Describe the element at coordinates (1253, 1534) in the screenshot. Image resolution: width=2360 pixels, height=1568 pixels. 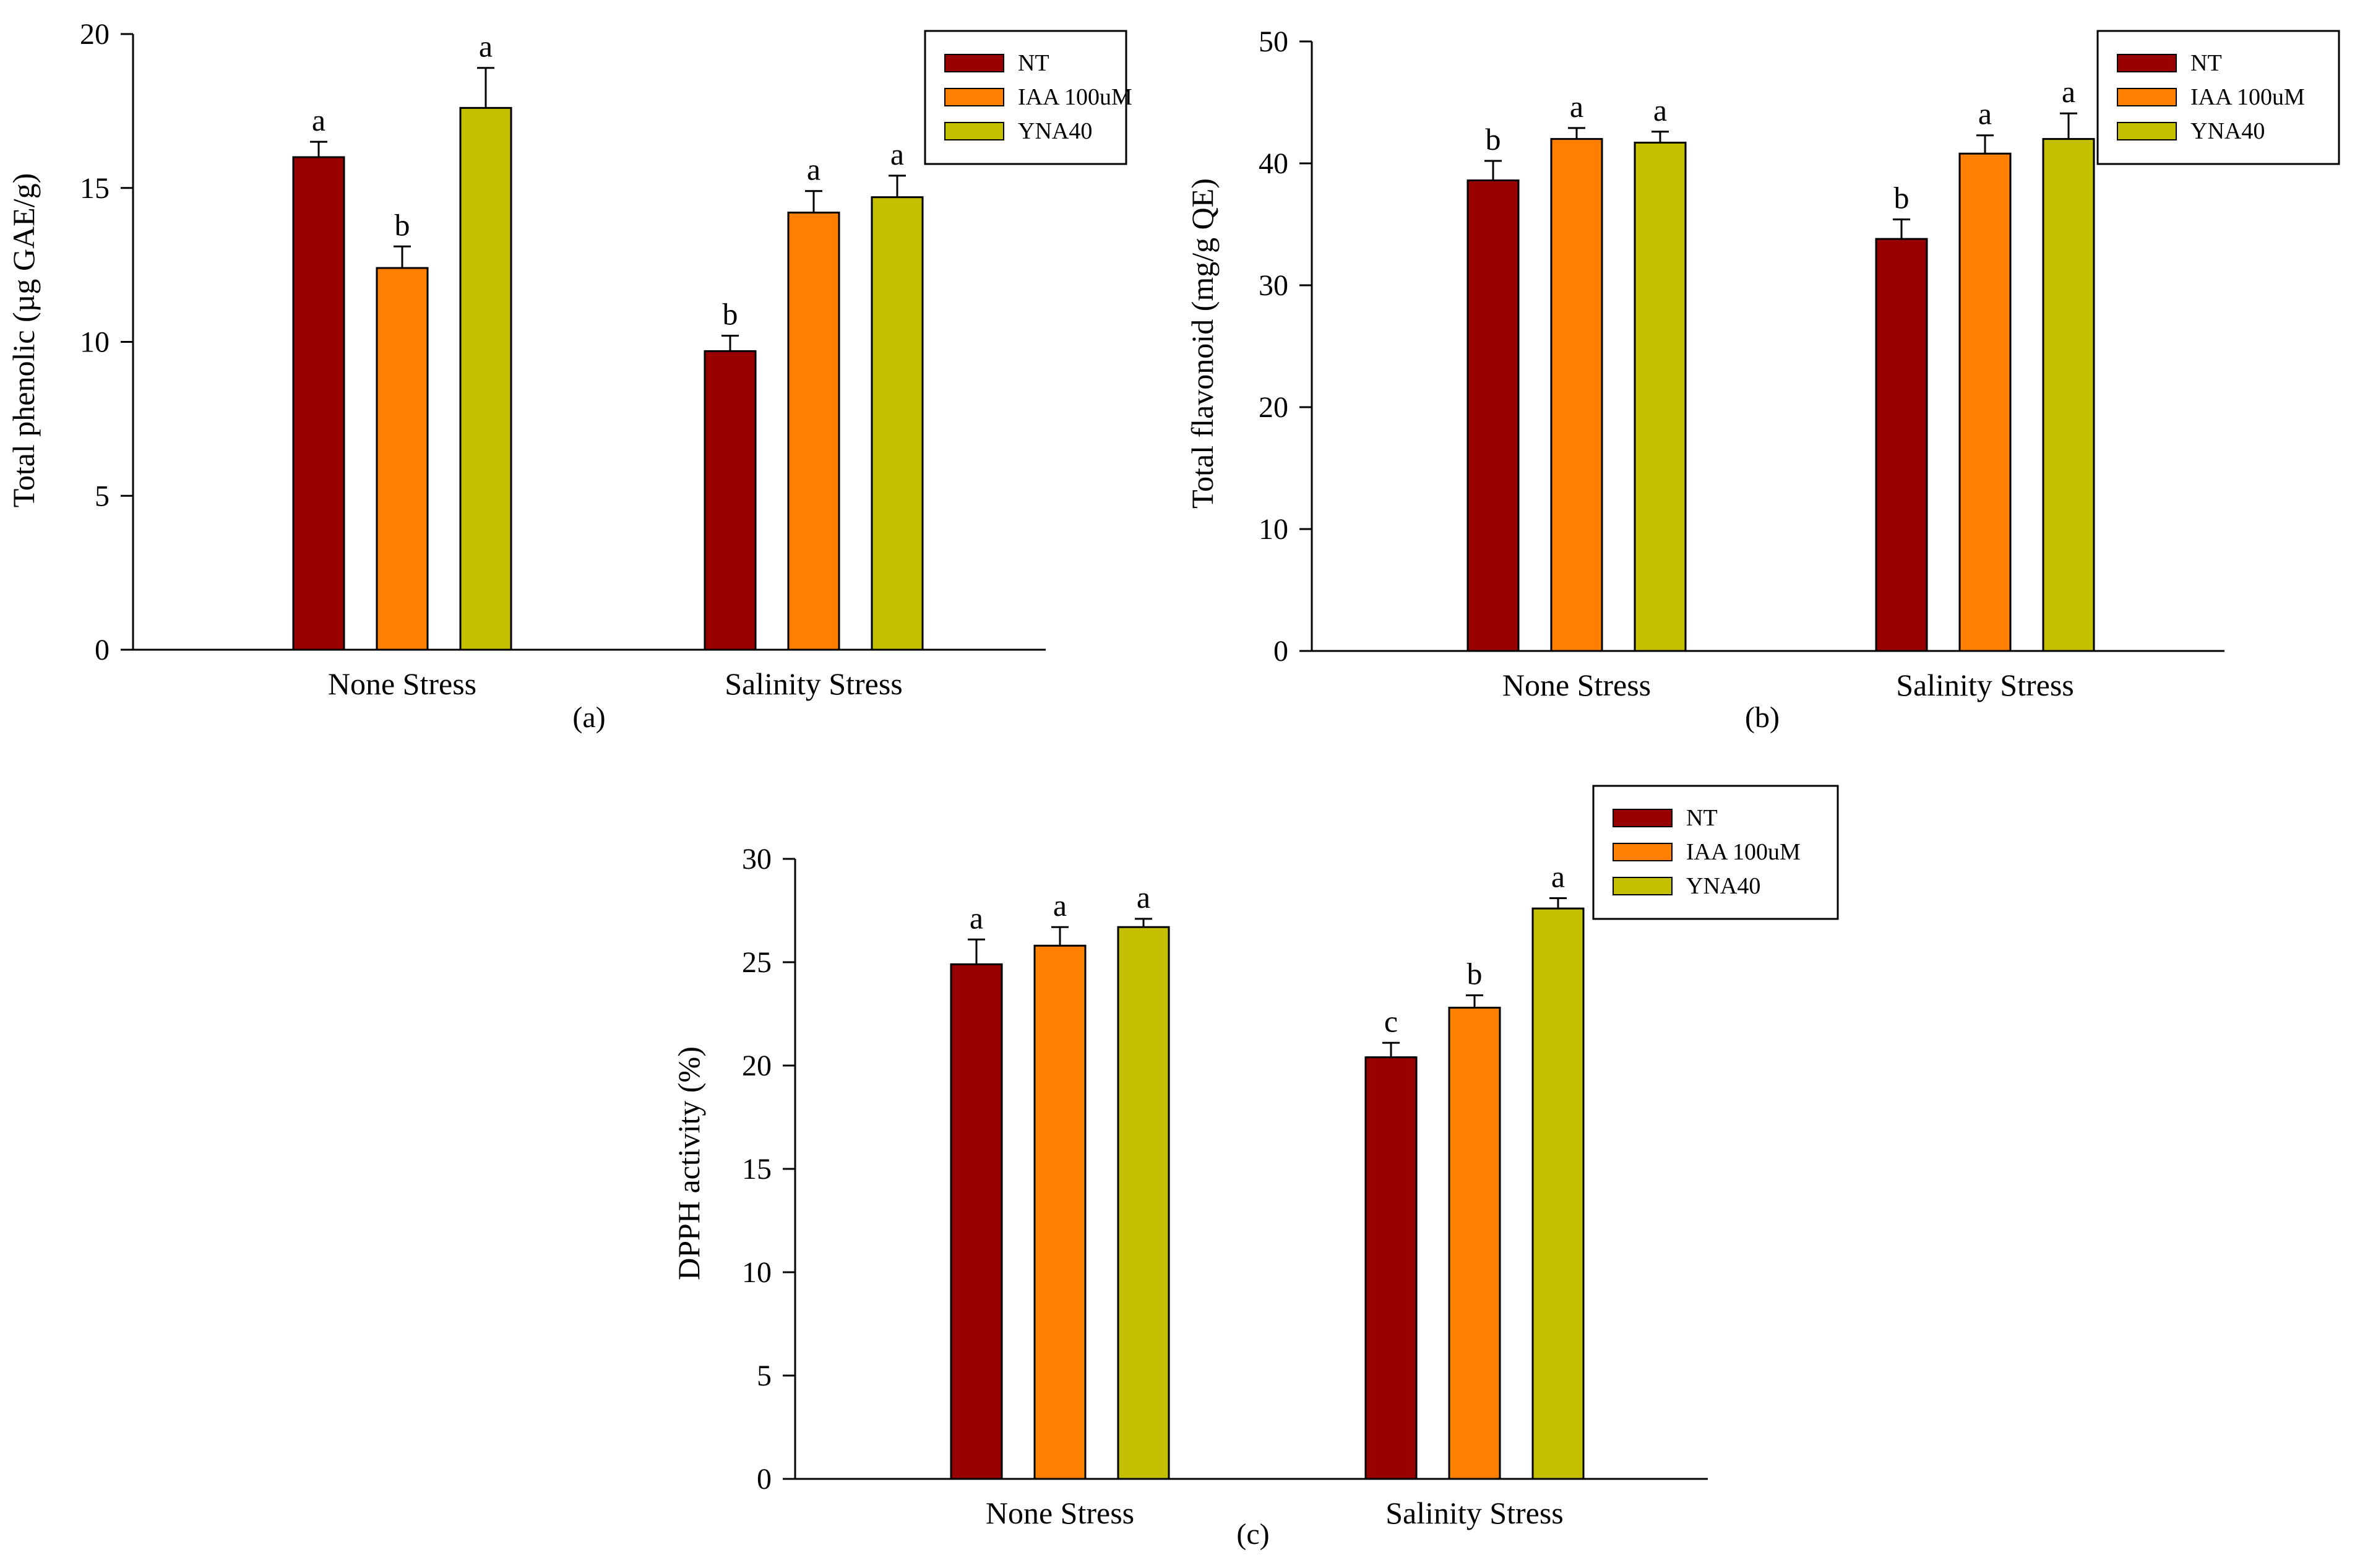
I see `panel-label: (c)` at that location.